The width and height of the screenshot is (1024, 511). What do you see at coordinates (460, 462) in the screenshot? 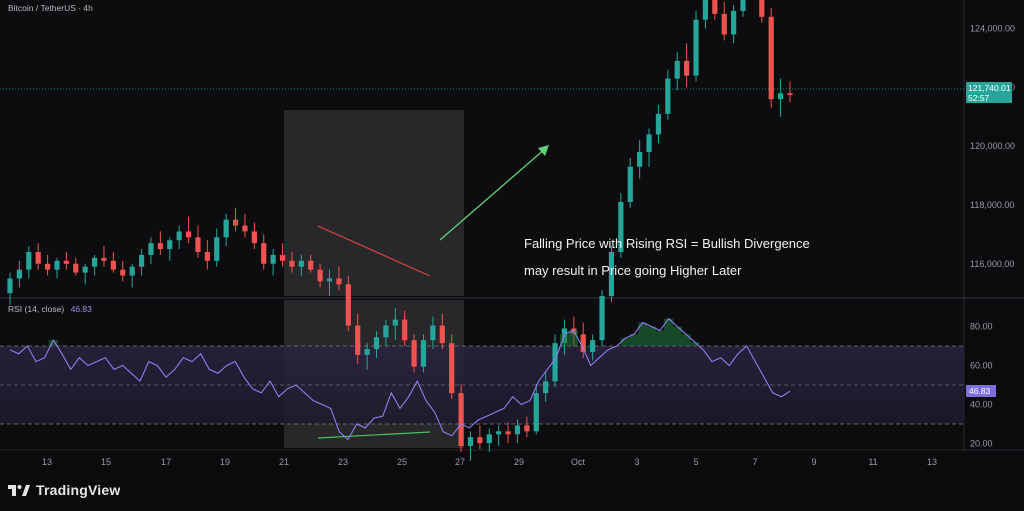
I see `time-tick-label: 27` at bounding box center [460, 462].